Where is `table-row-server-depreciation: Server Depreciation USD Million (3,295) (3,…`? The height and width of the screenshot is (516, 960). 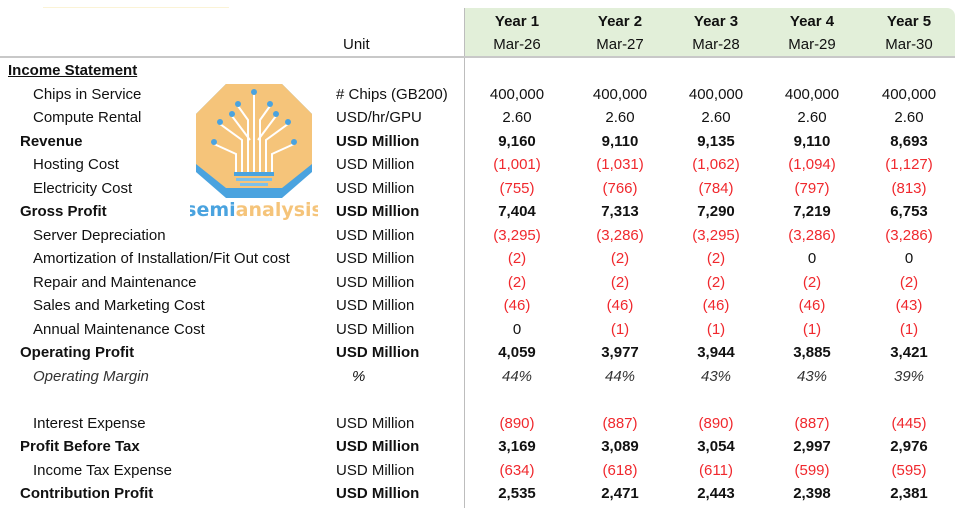
table-row-server-depreciation: Server Depreciation USD Million (3,295) (3,… is located at coordinates (480, 236).